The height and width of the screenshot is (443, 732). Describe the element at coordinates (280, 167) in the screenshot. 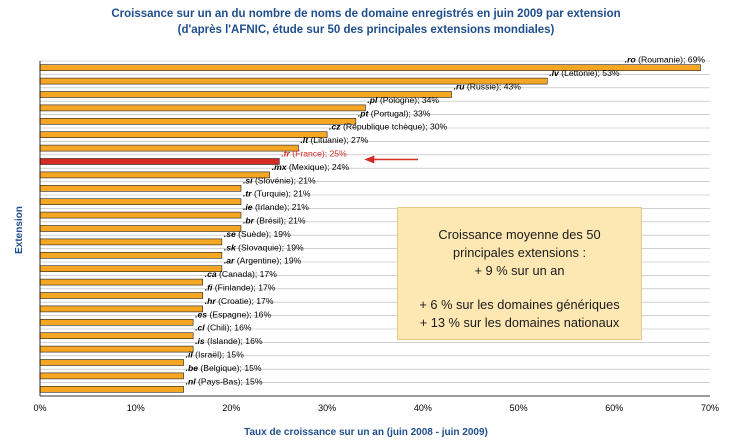

I see `bar-label-extension: .mx` at that location.